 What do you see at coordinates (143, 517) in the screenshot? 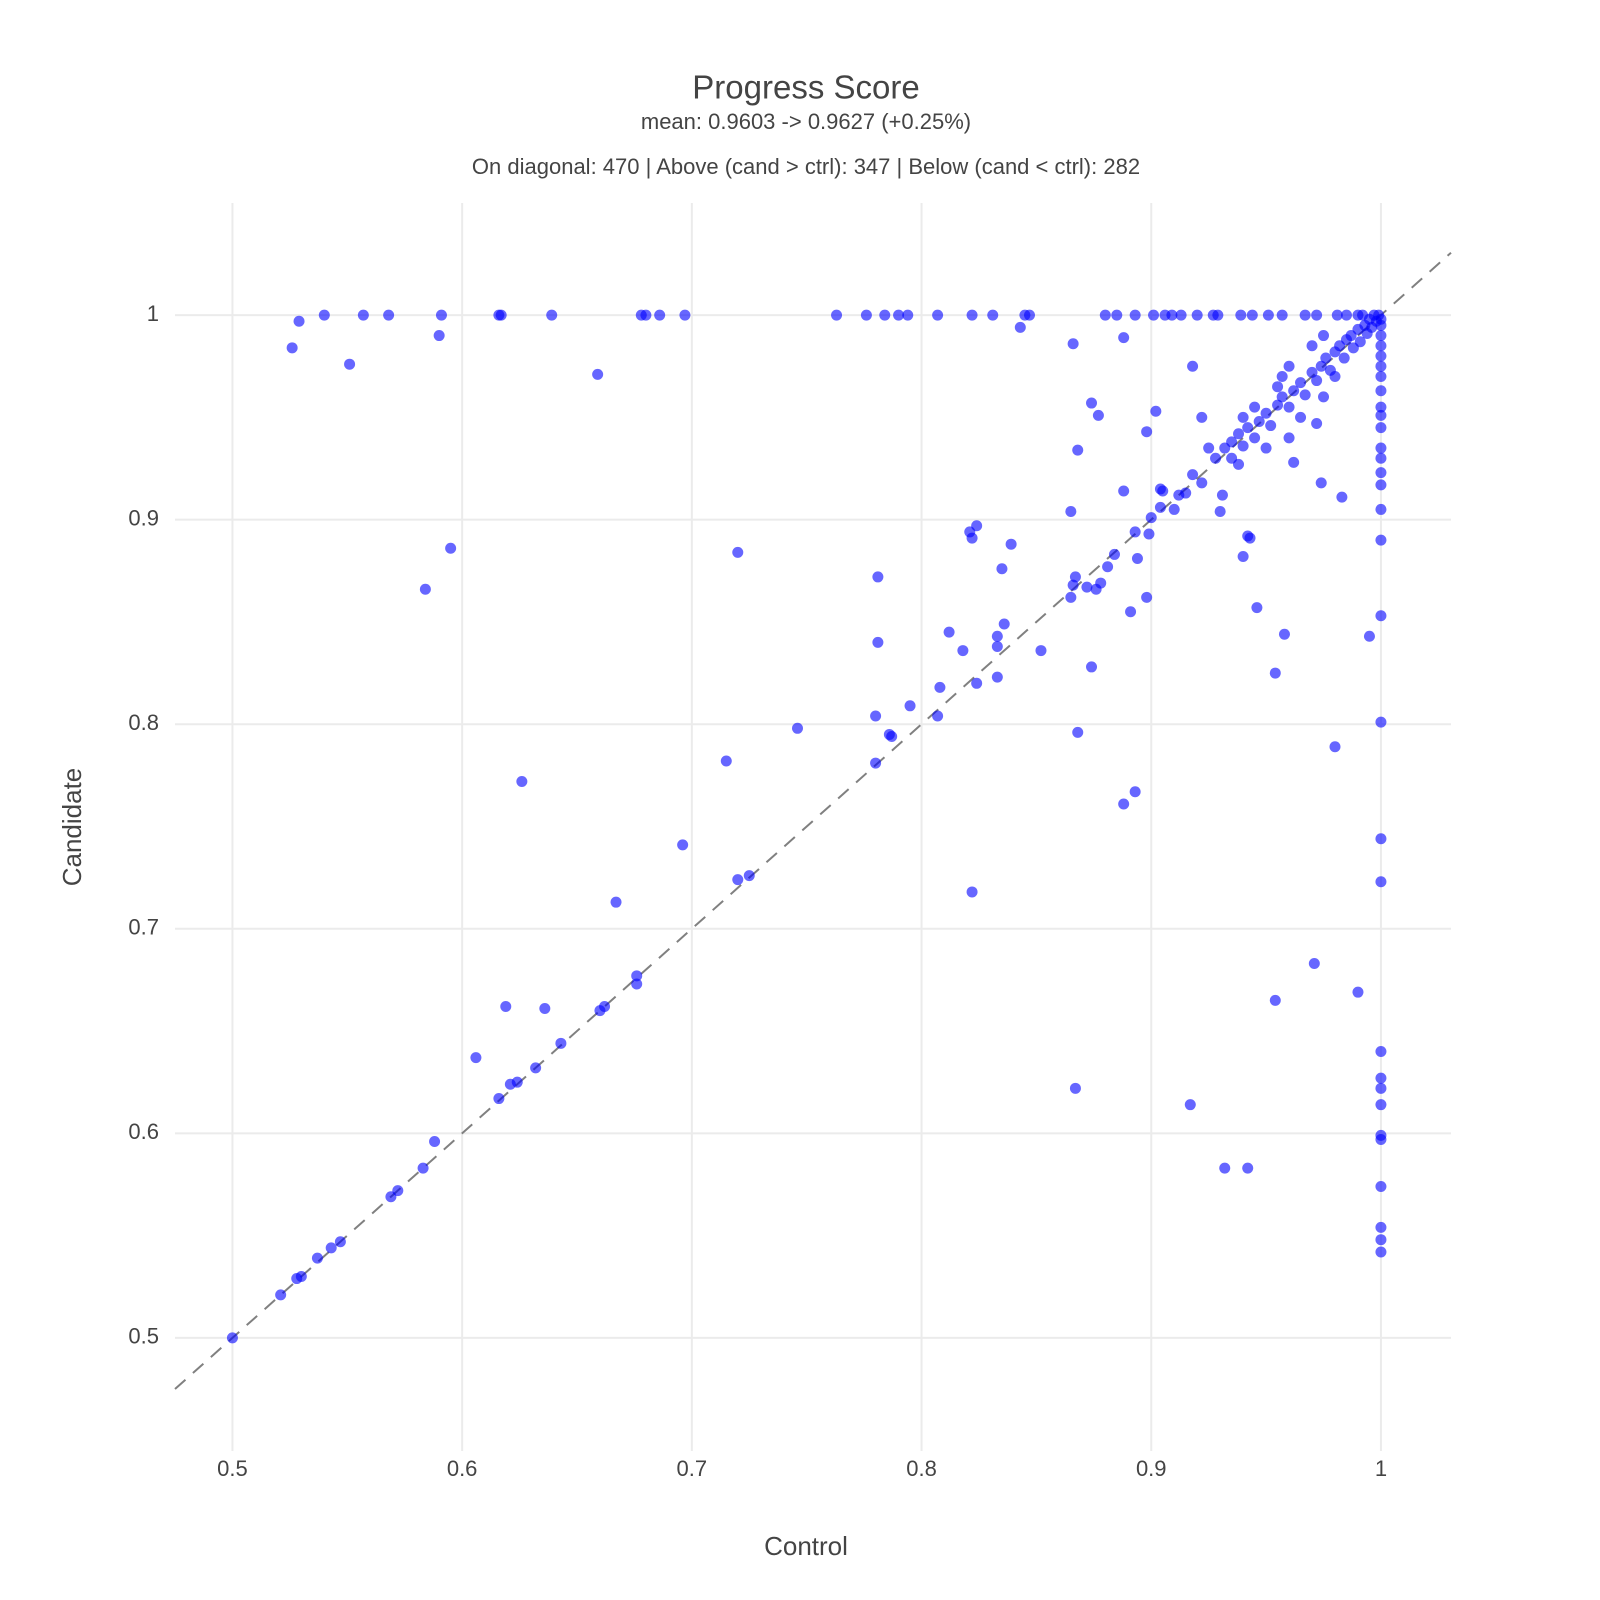
I see `y-tick-label: 0.9` at bounding box center [143, 517].